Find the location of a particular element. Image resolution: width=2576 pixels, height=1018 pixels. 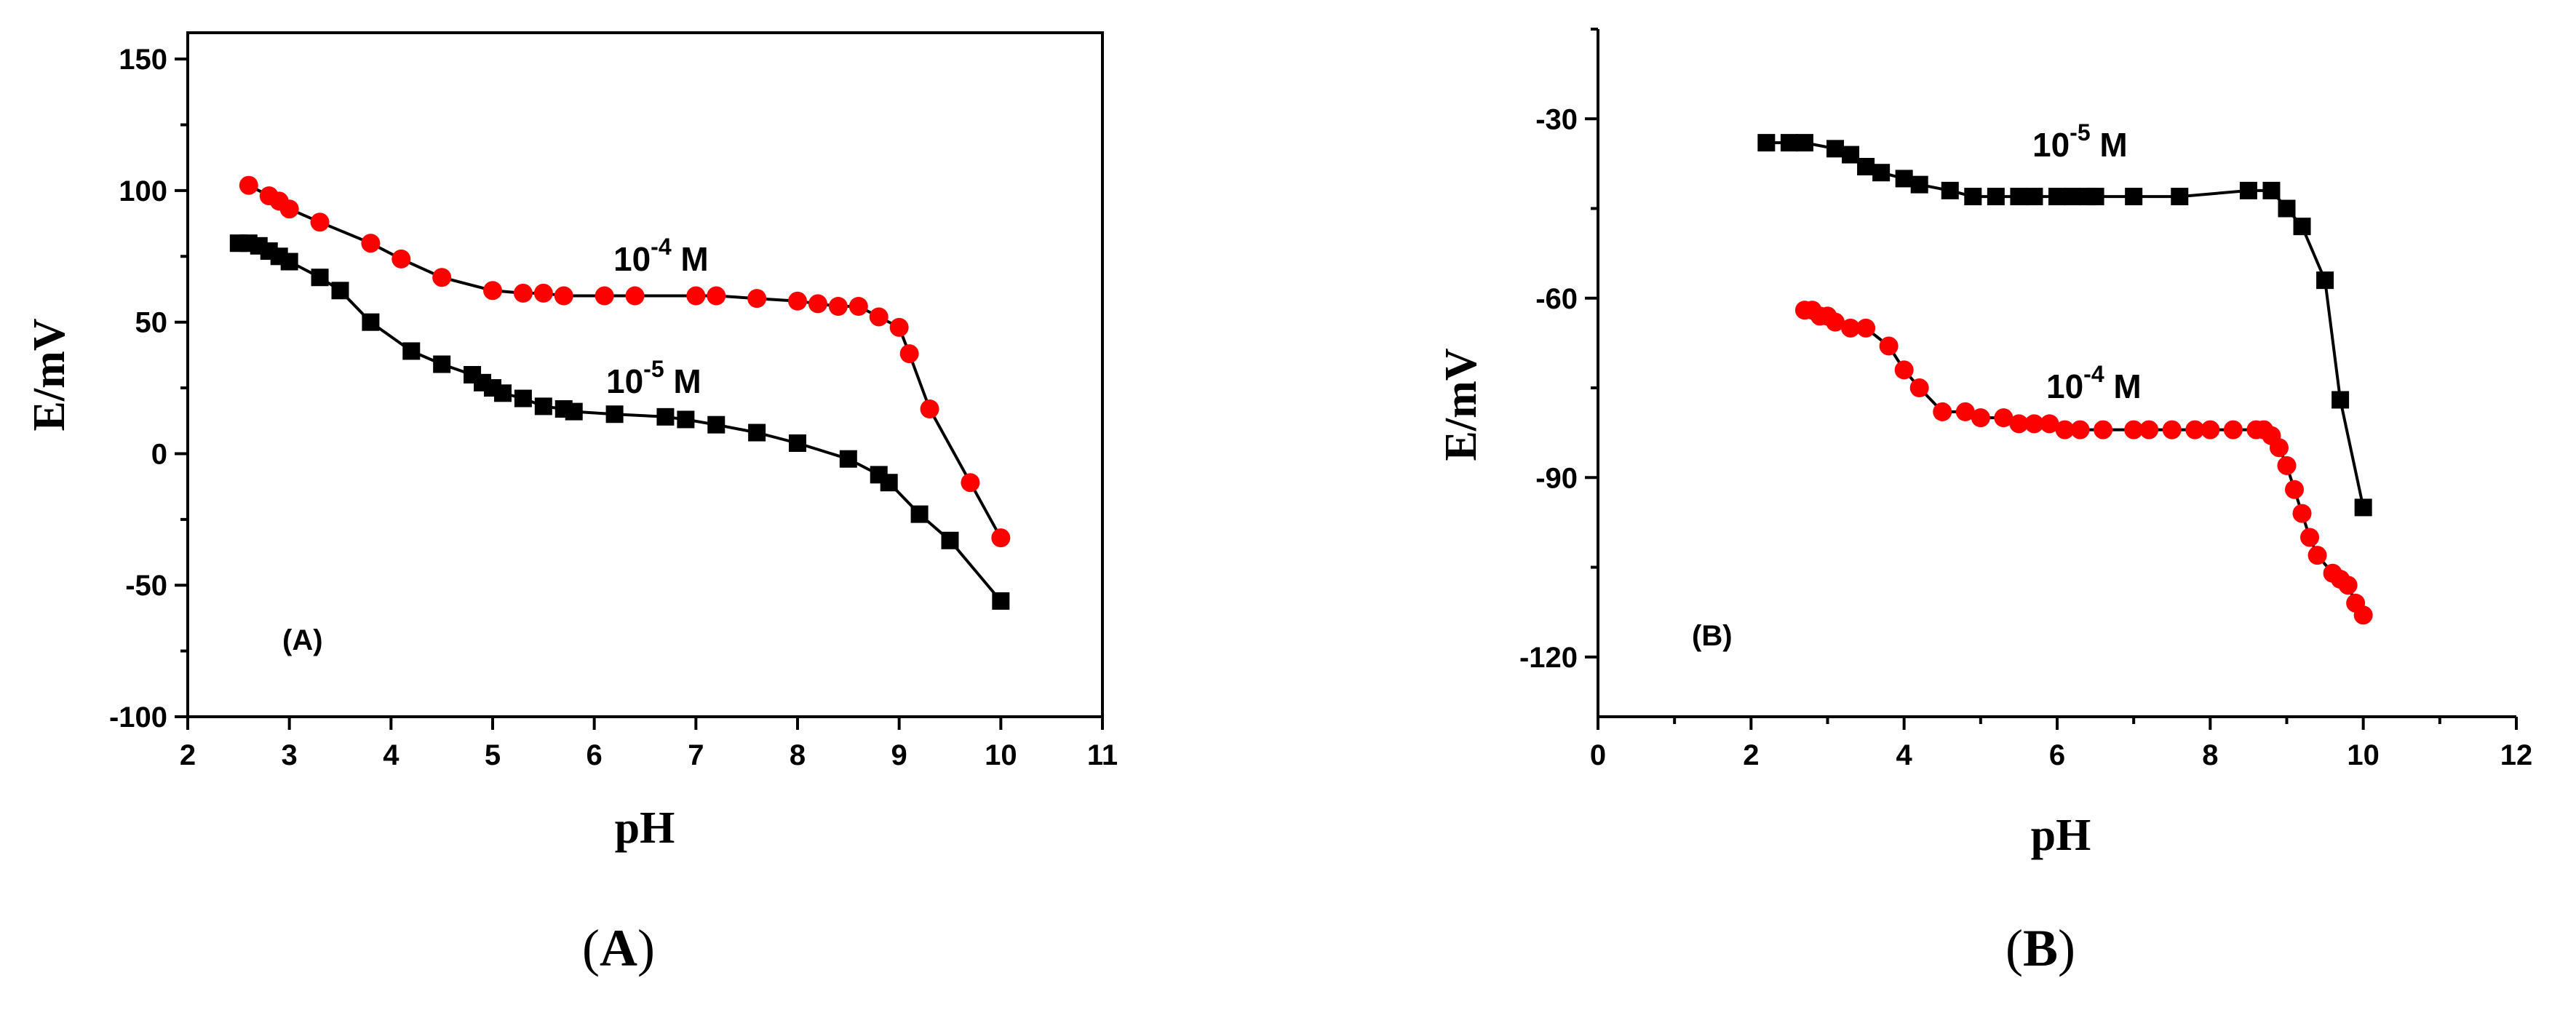

panel-a-series-label-1e-4-exp: -4 is located at coordinates (661, 247).